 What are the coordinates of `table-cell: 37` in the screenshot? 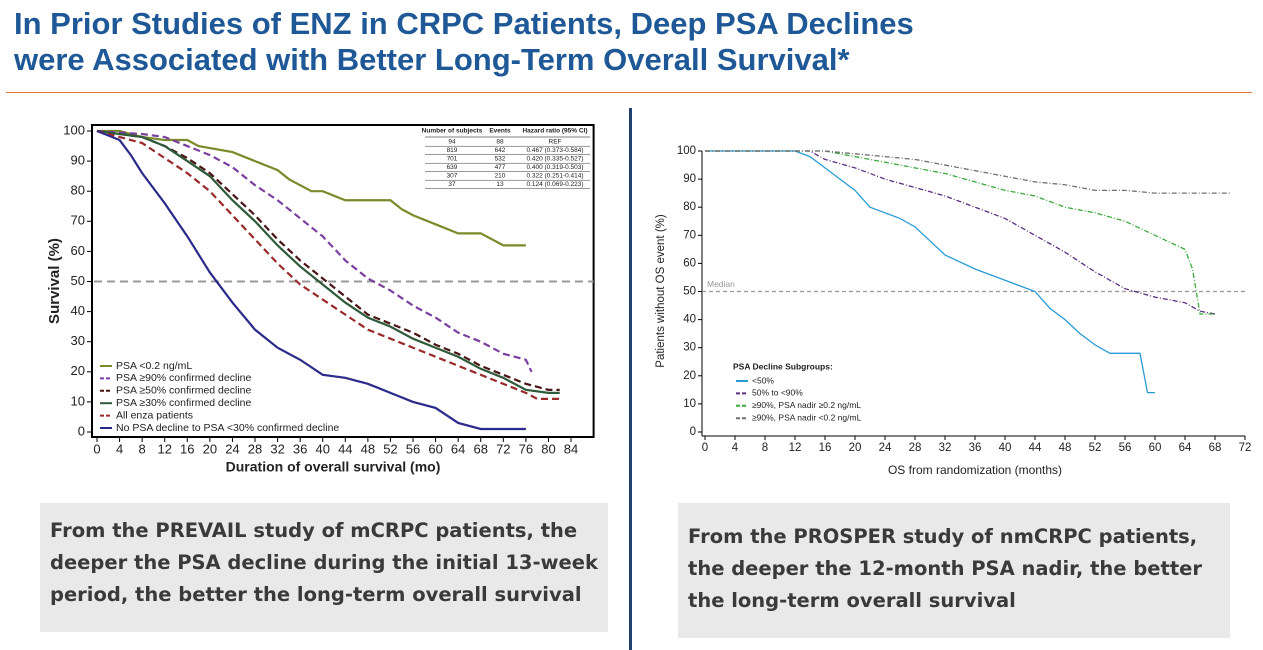 It's located at (452, 184).